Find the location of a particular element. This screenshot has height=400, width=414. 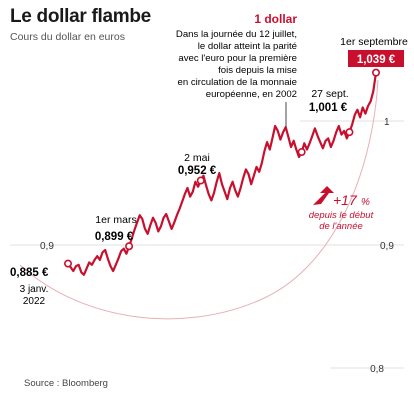

change-value: +17 is located at coordinates (345, 200).